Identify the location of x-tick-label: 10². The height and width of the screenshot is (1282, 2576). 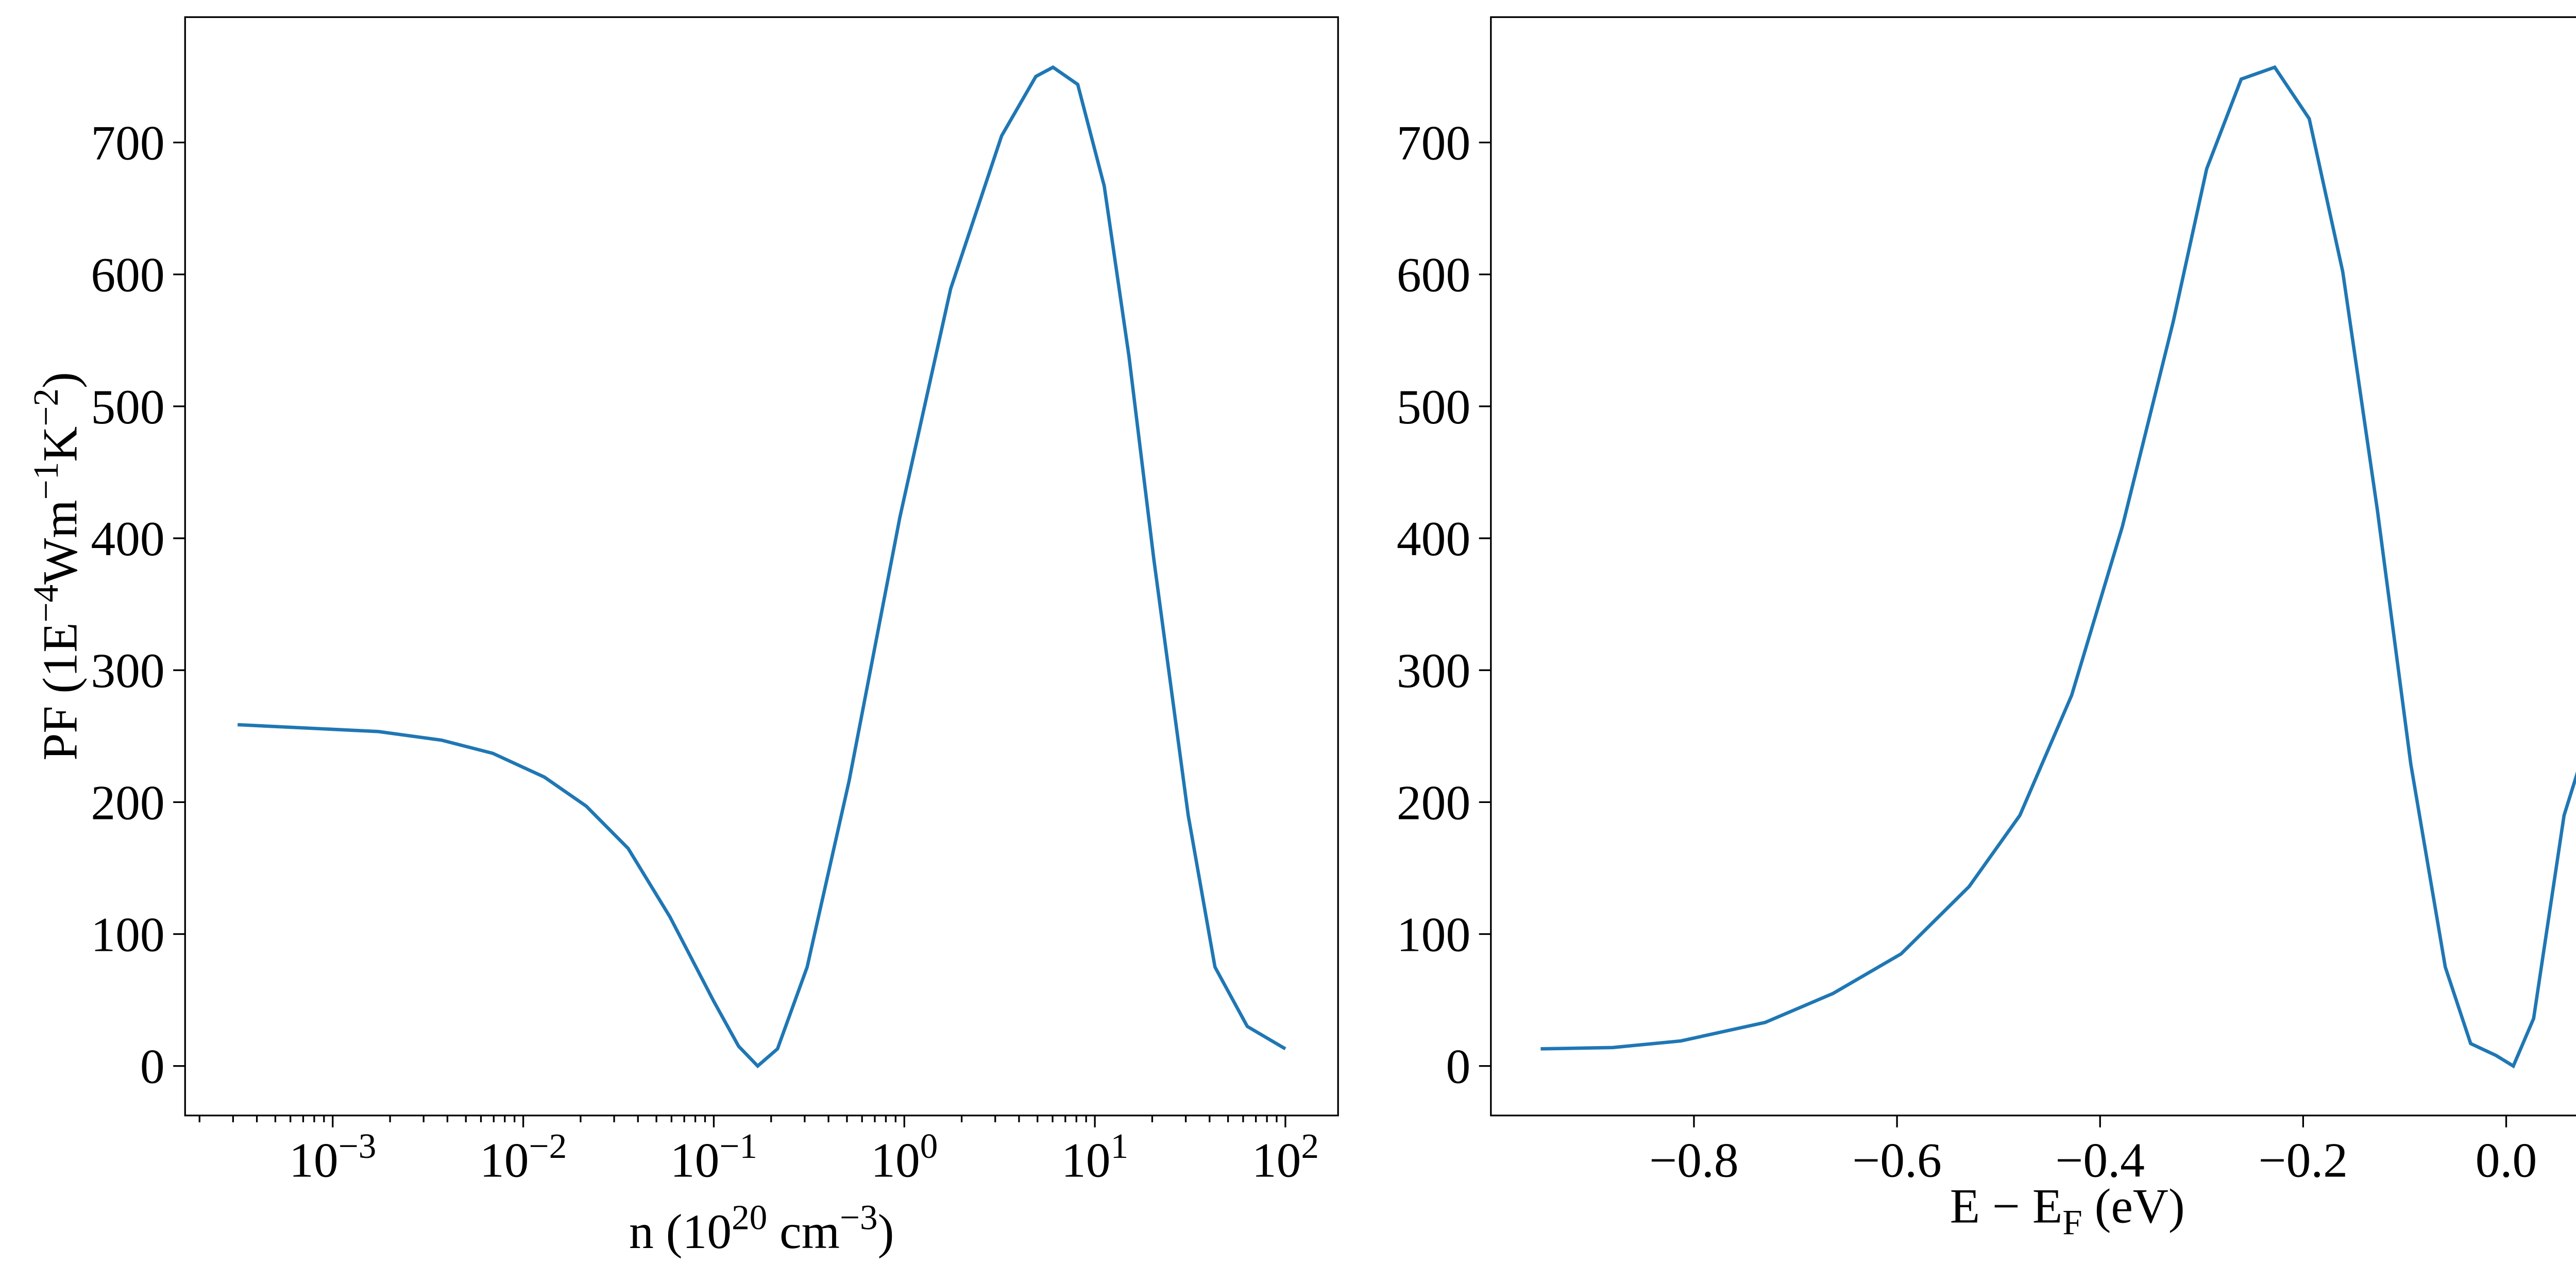
(1285, 1156).